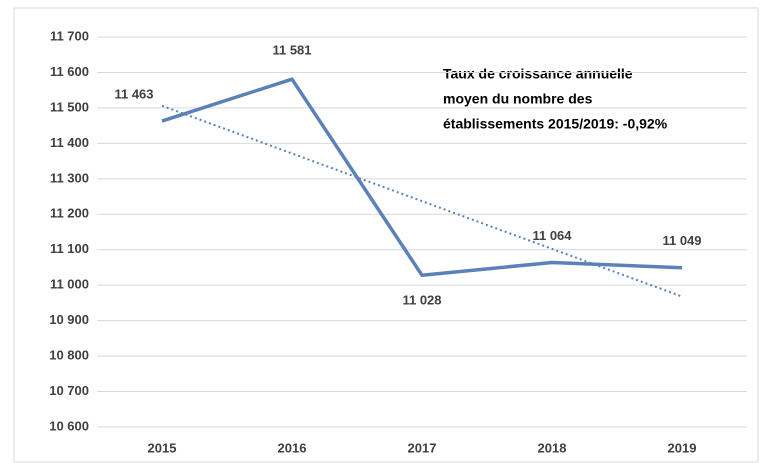 The image size is (770, 463). What do you see at coordinates (162, 447) in the screenshot?
I see `x-tick-label: 2015` at bounding box center [162, 447].